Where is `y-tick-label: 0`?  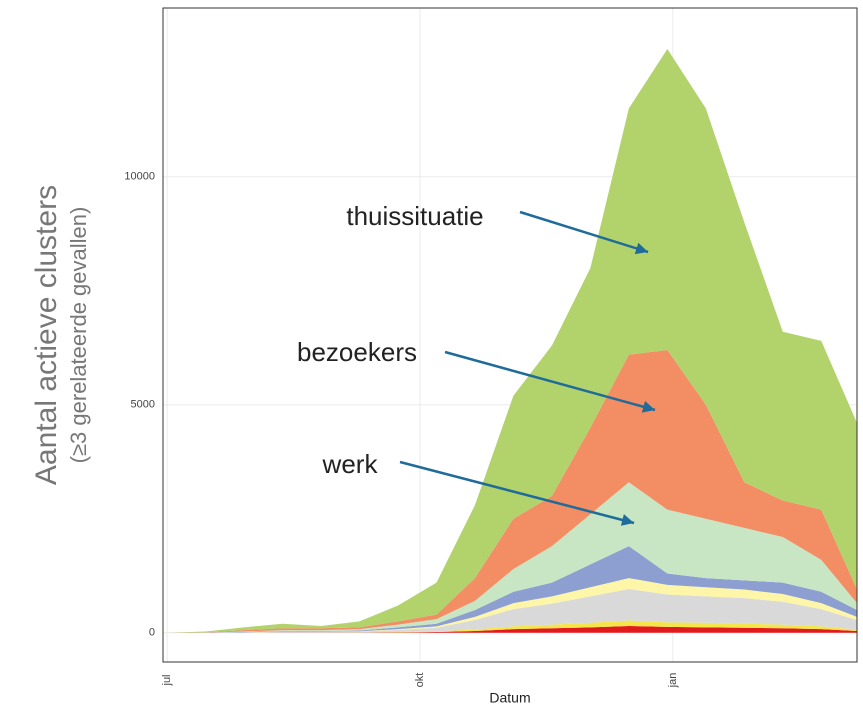
y-tick-label: 0 is located at coordinates (152, 633).